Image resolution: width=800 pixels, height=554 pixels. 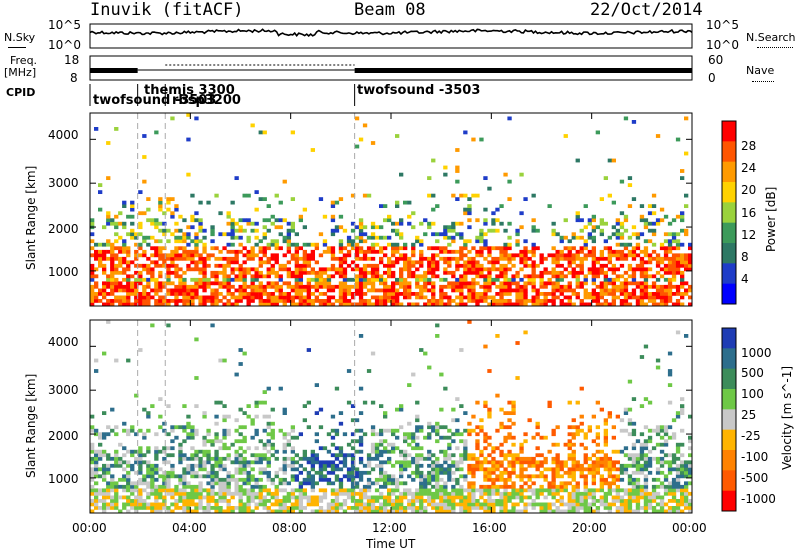 I want to click on power-ylabel: Slant Range [km], so click(x=31, y=217).